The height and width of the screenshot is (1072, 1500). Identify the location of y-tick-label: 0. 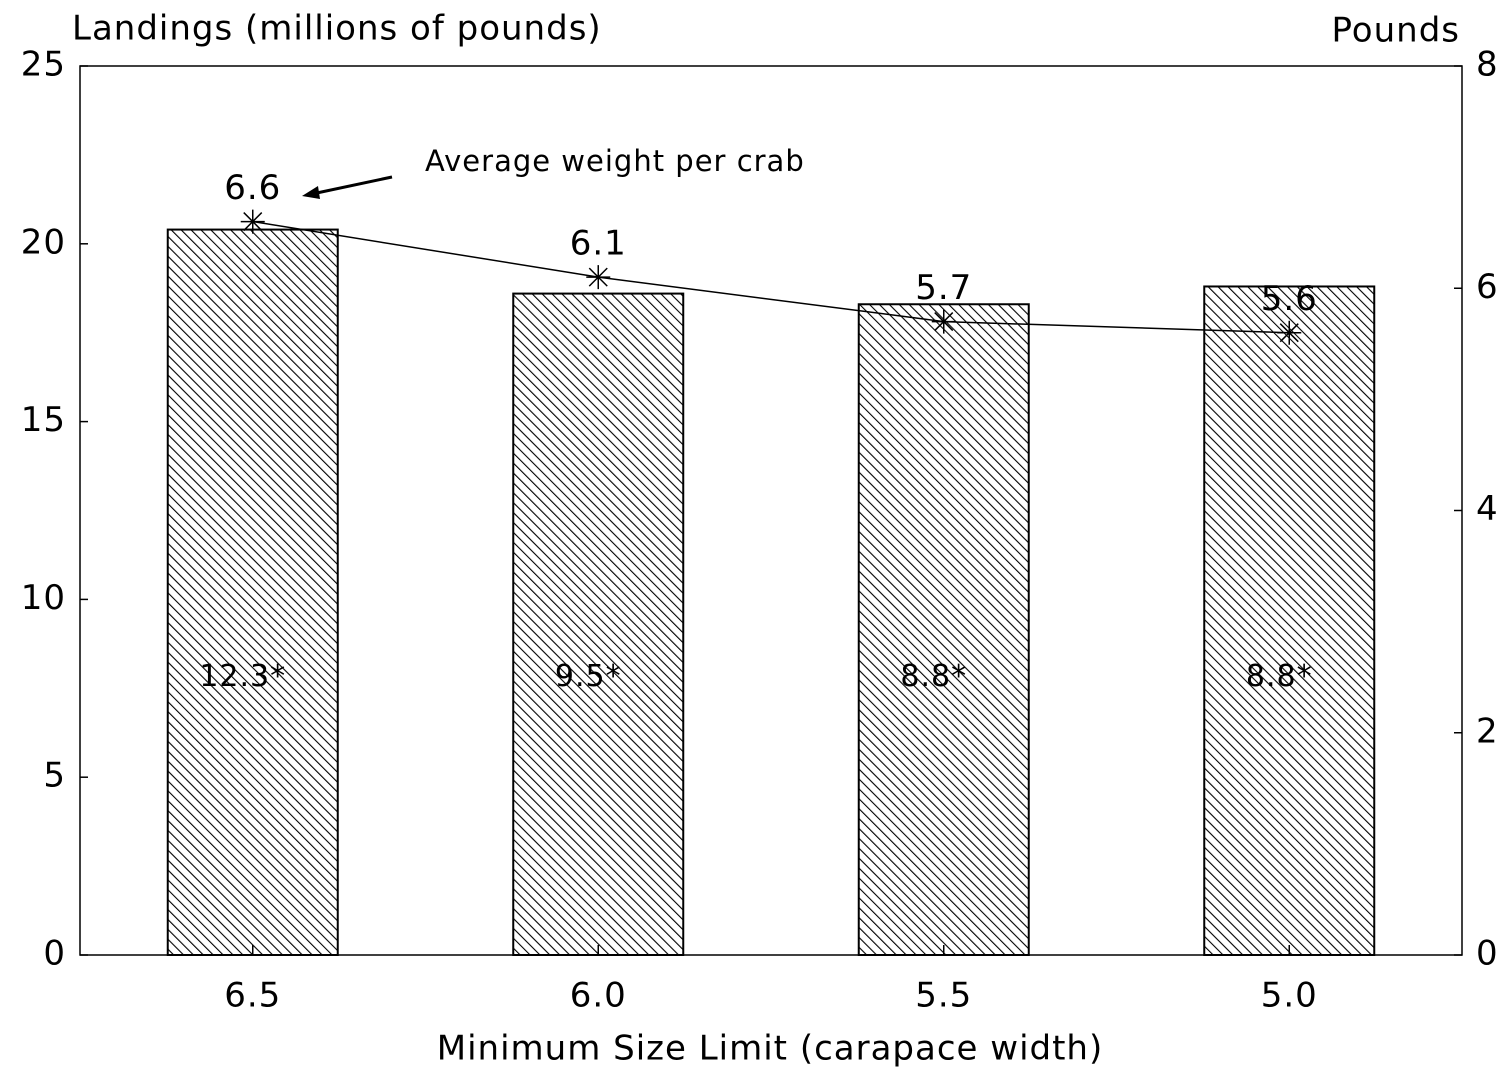
(54, 954).